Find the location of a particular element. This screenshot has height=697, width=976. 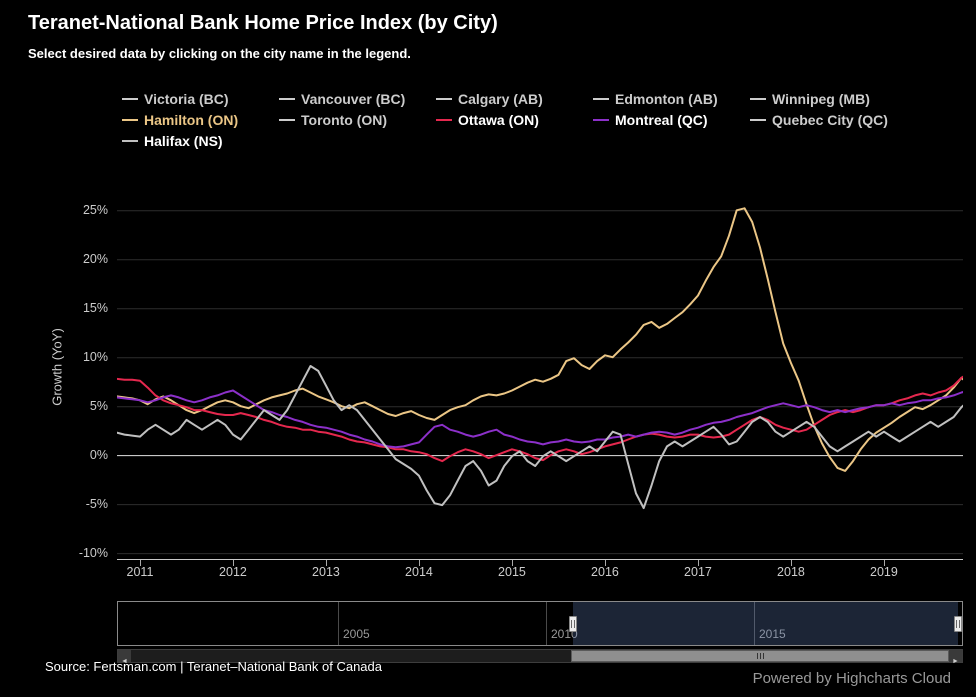

x-axis-label: 2012 is located at coordinates (233, 572).